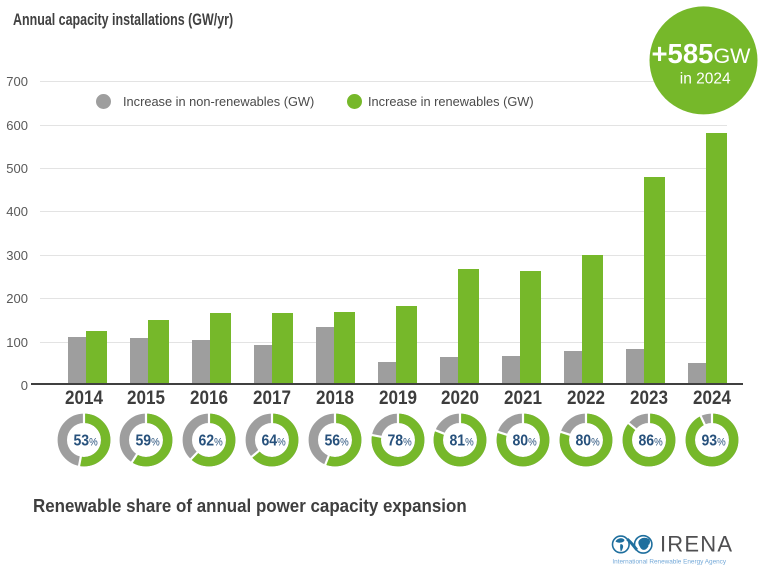 The width and height of the screenshot is (760, 580). I want to click on svg-text: 56%, so click(336, 441).